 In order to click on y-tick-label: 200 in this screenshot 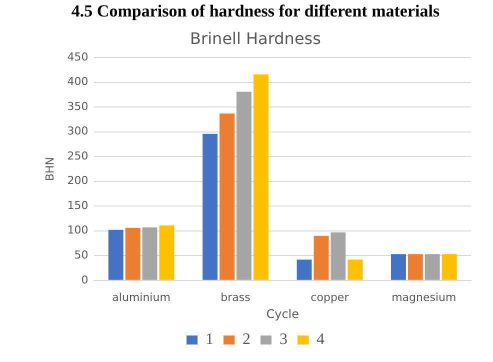, I will do `click(77, 181)`.